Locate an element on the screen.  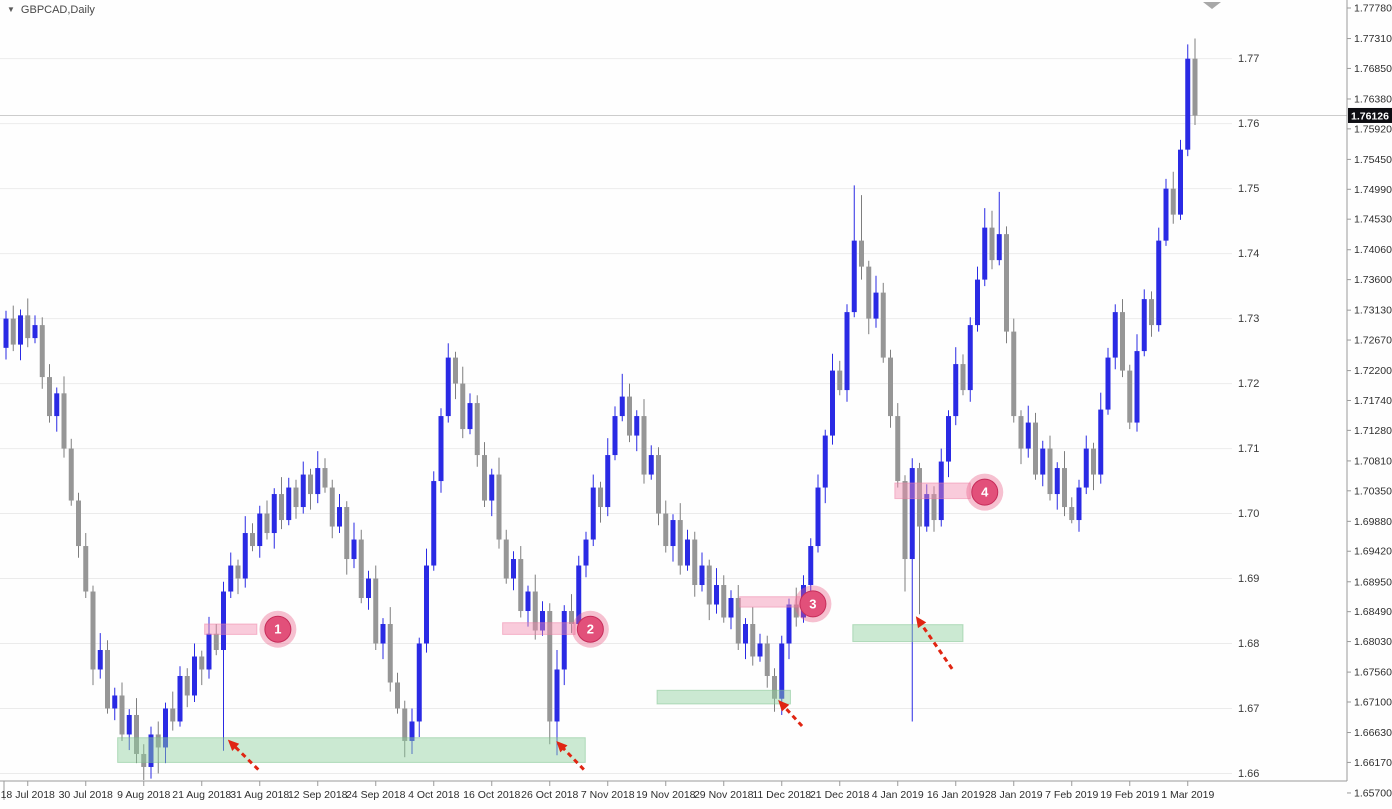
zone-number-text: 1 is located at coordinates (277, 629).